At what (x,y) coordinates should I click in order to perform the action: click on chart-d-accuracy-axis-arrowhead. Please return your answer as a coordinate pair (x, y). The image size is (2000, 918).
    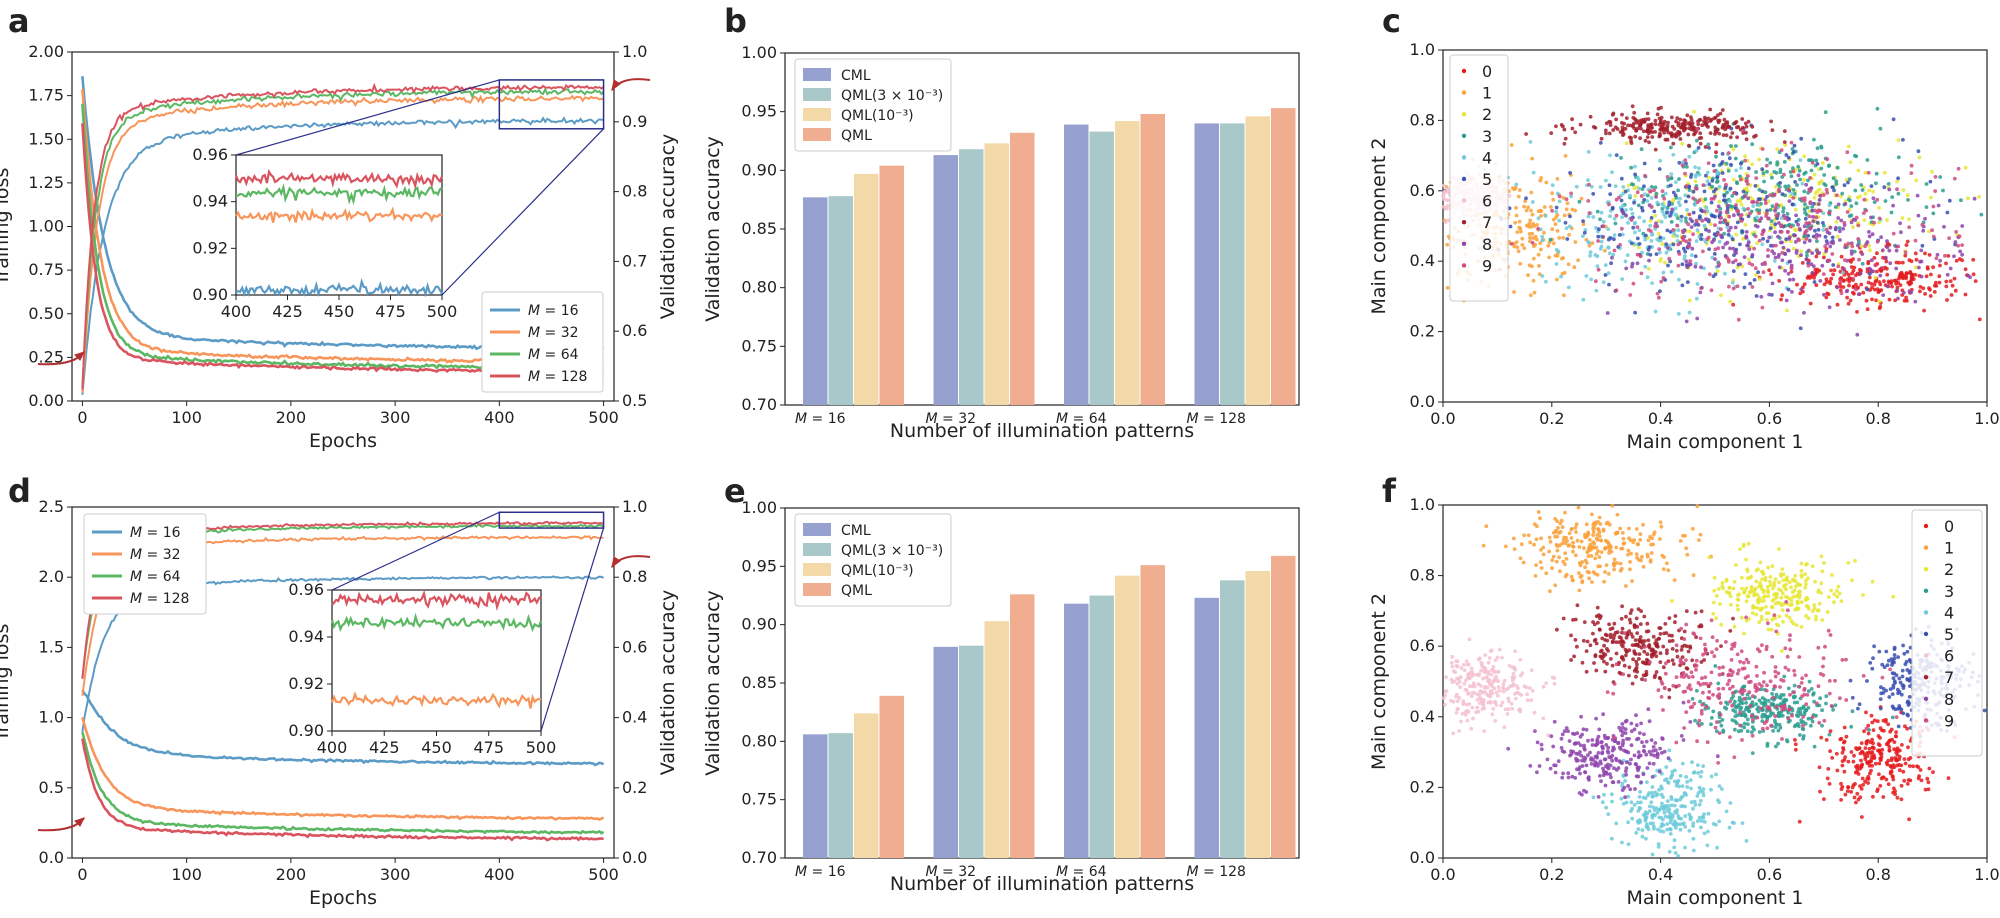
    Looking at the image, I should click on (616, 562).